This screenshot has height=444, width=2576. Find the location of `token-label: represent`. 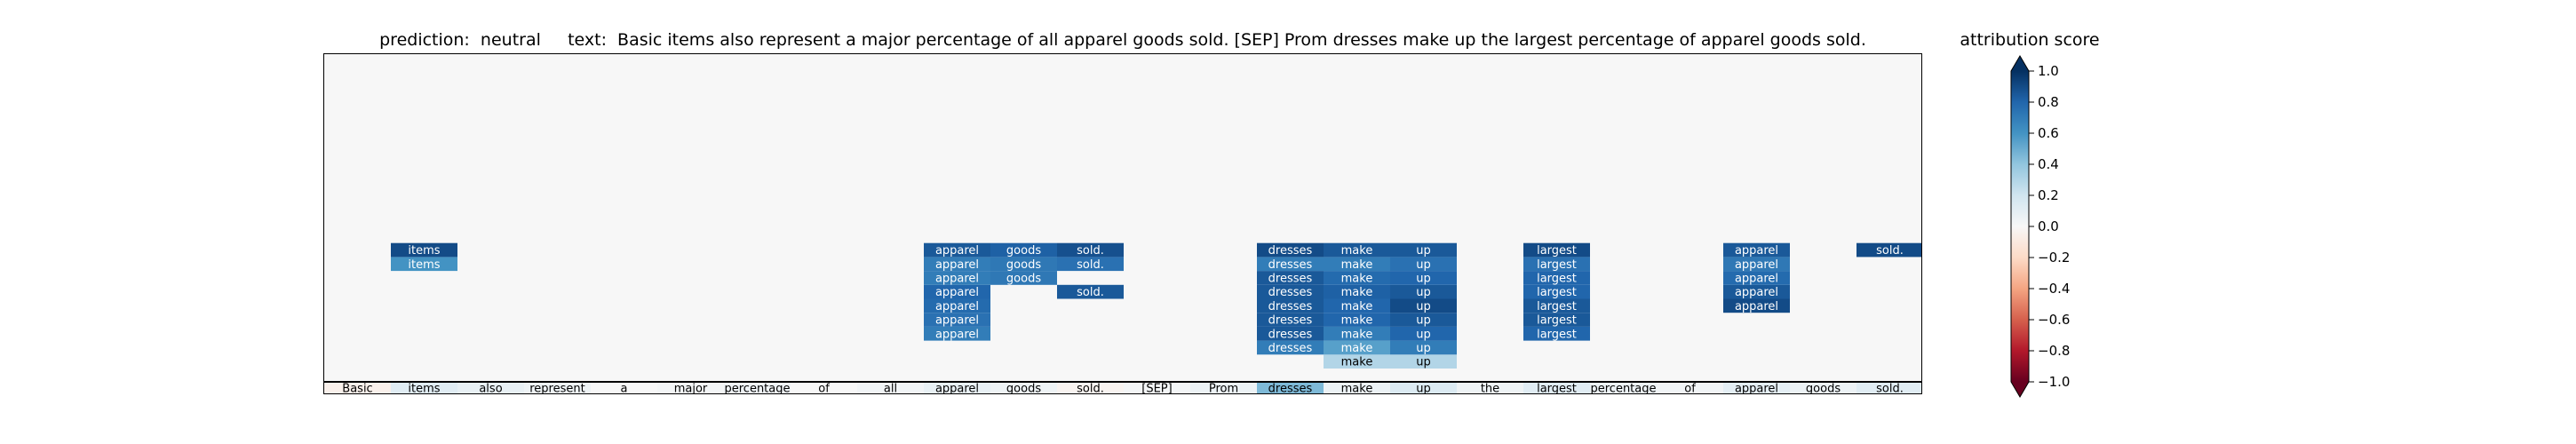

token-label: represent is located at coordinates (556, 389).